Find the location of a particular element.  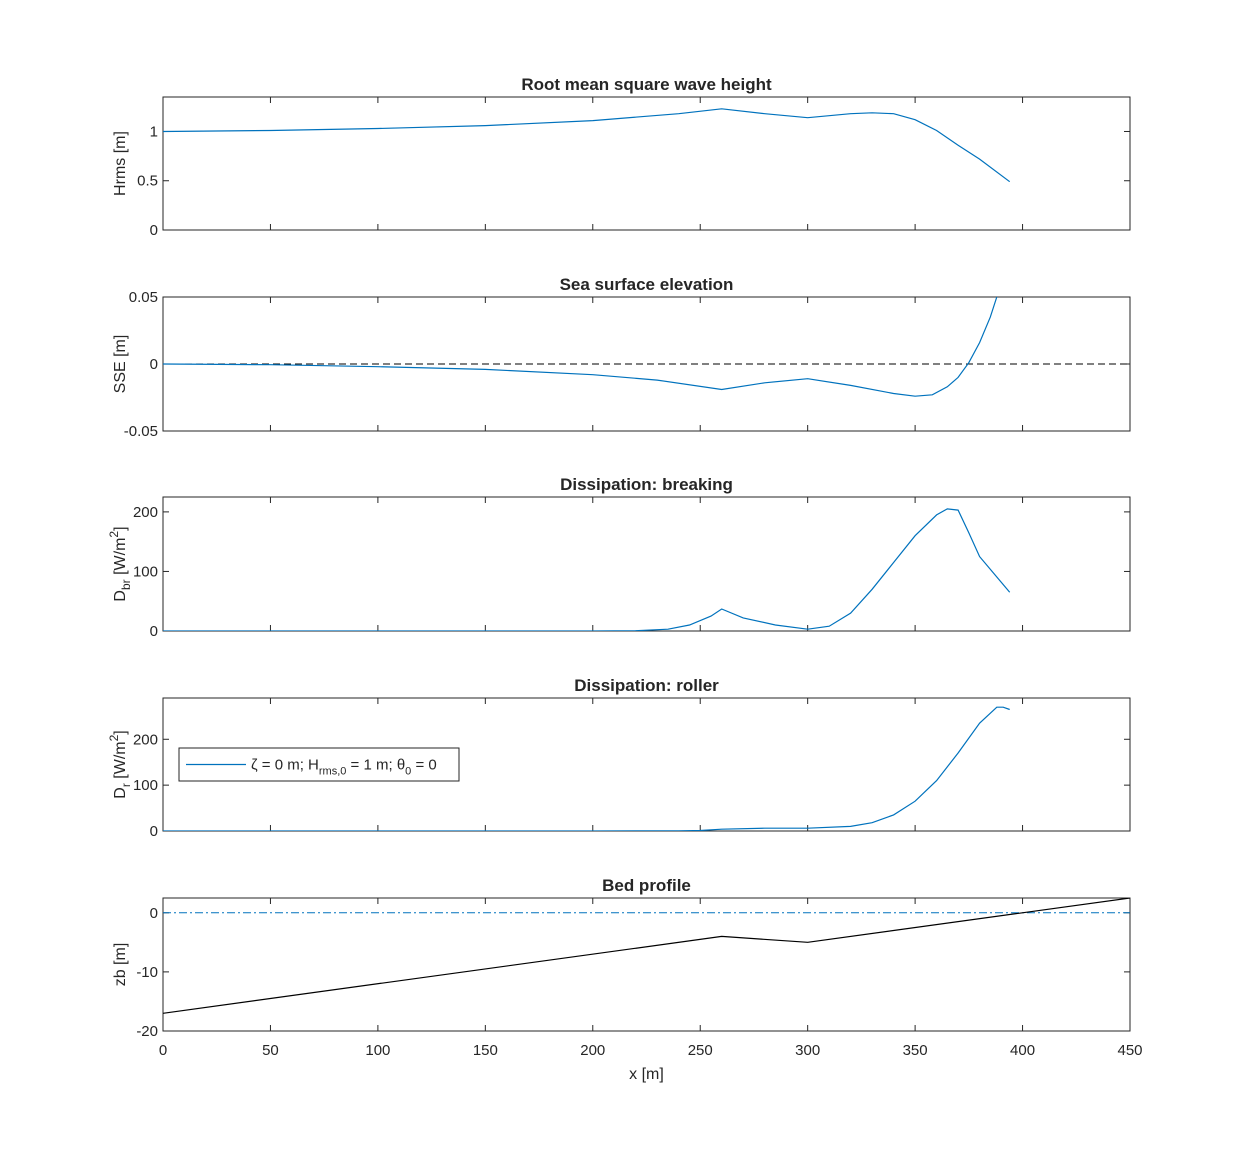

legend-text-part: ζ = 0 m; H is located at coordinates (285, 765).